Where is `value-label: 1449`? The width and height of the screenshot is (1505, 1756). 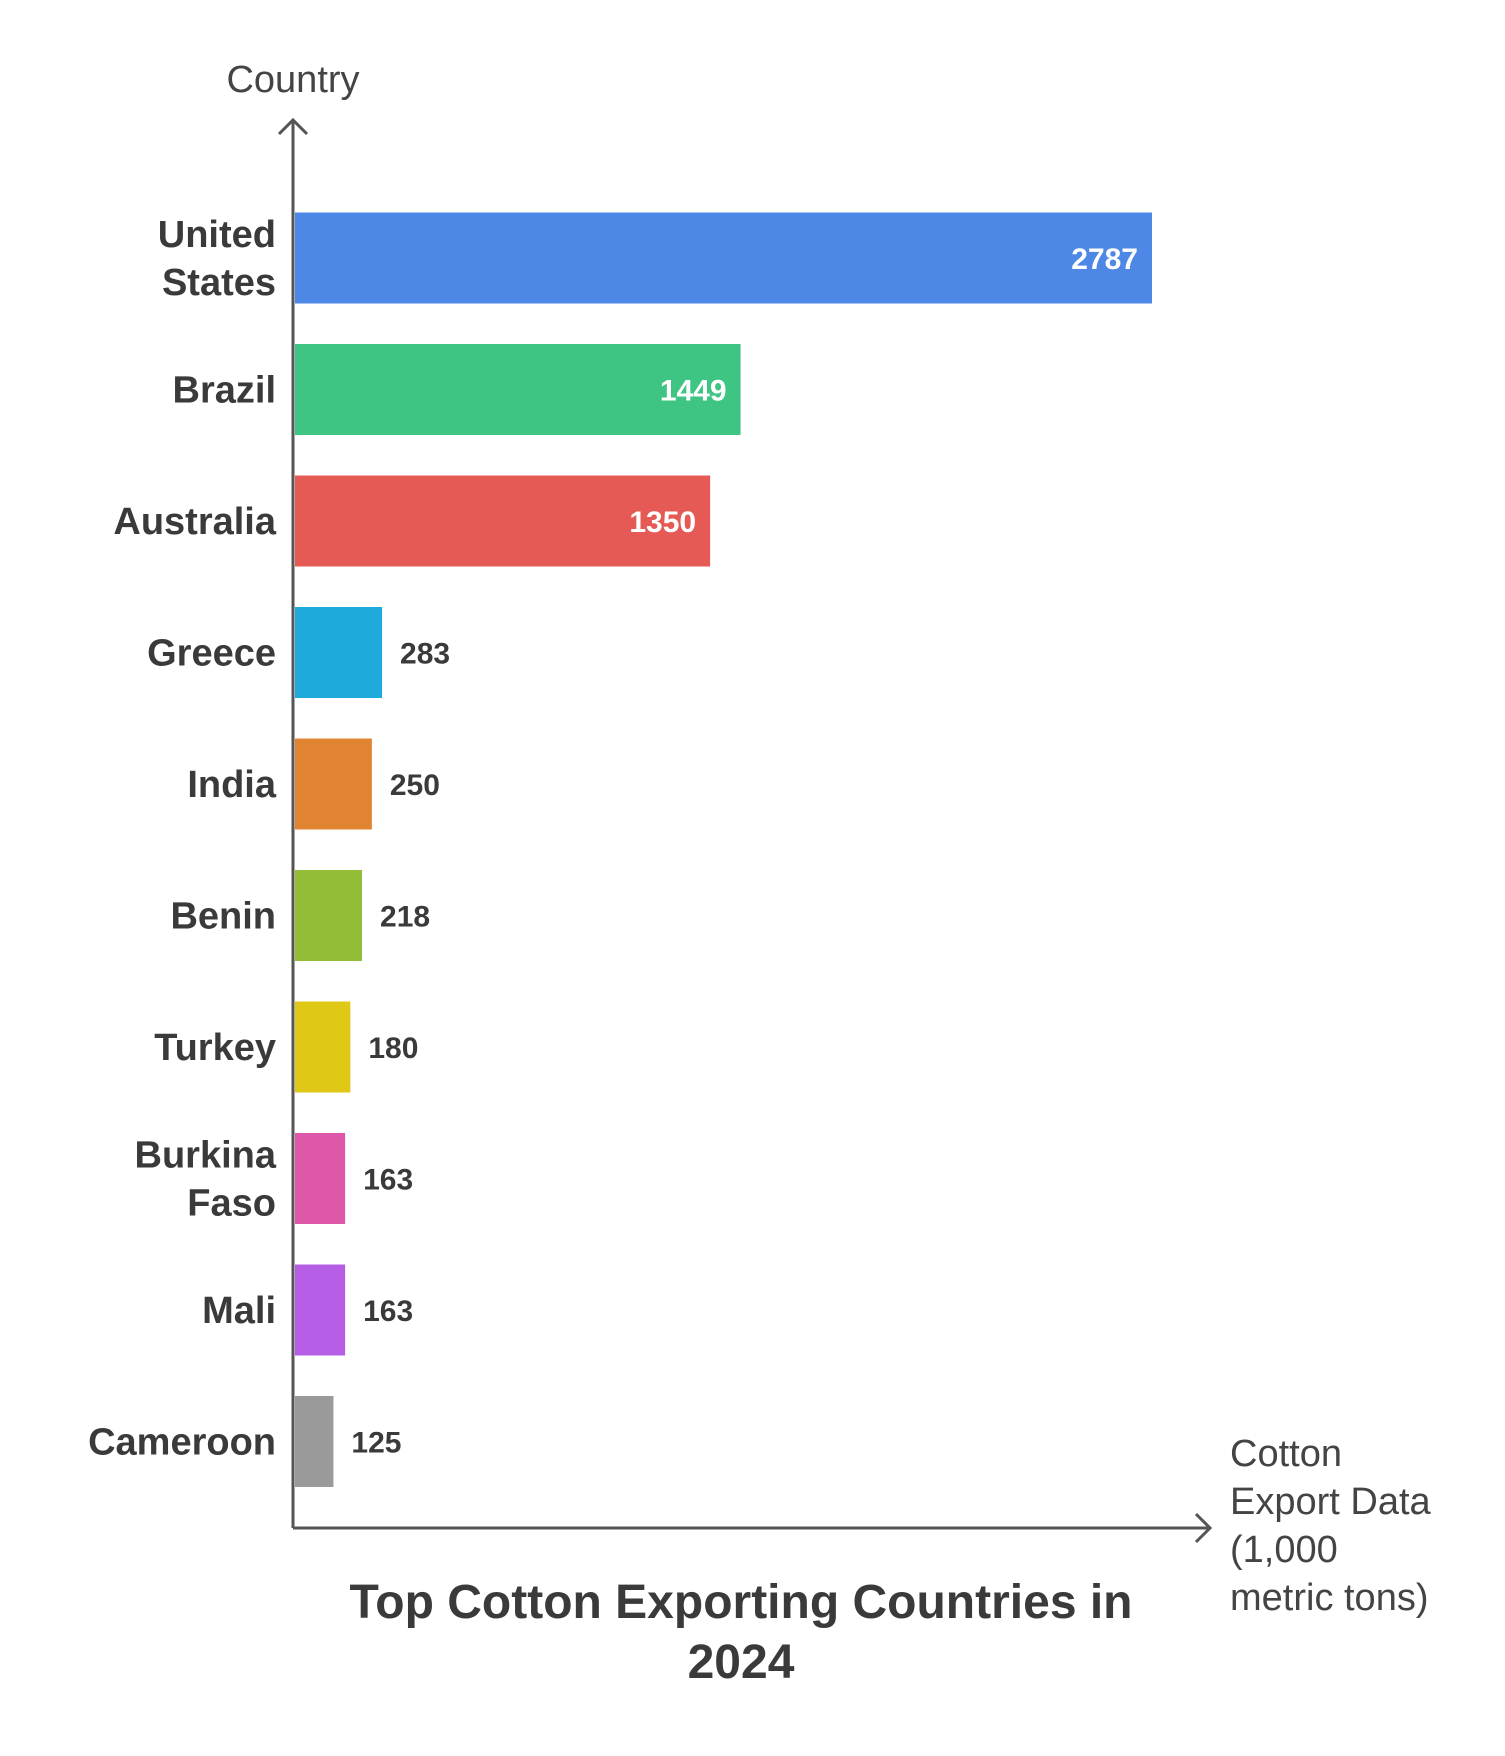
value-label: 1449 is located at coordinates (693, 391).